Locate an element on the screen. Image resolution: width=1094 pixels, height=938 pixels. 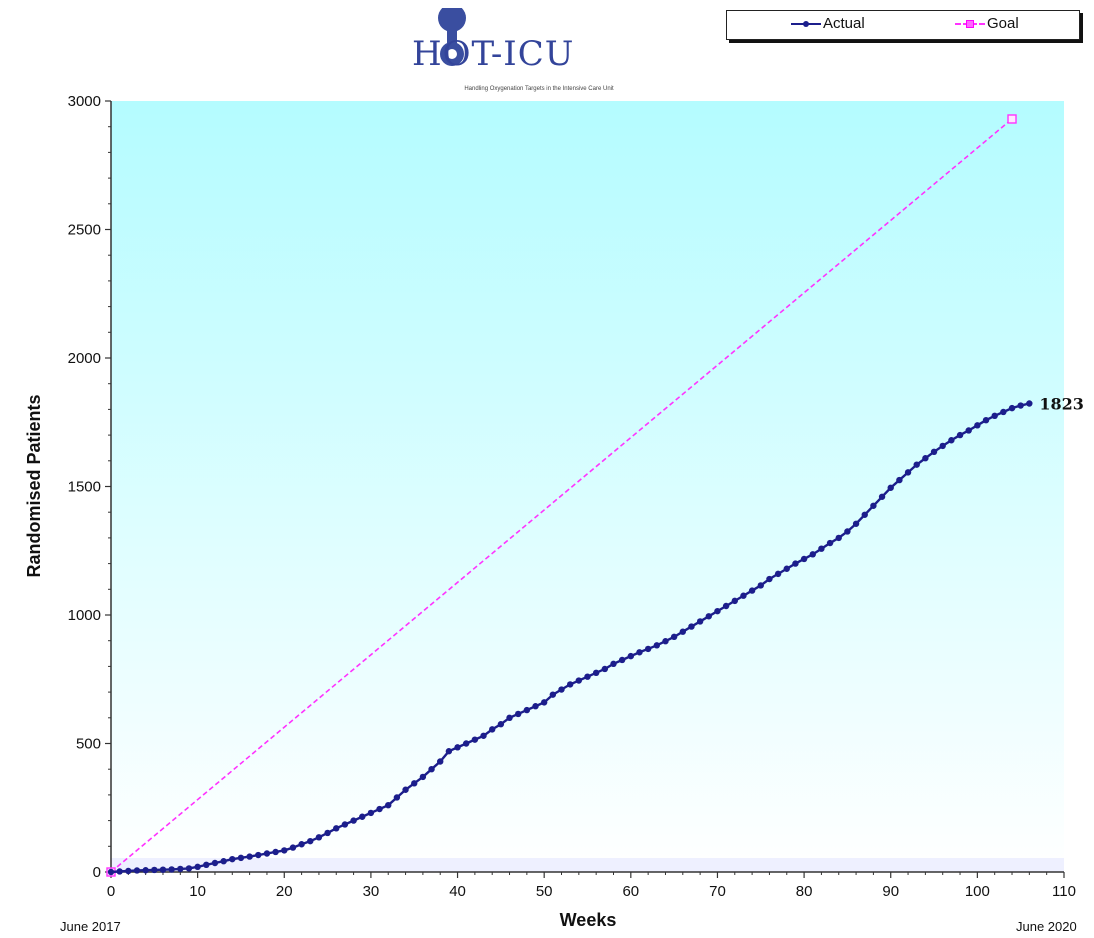
x-tick-label: 20 is located at coordinates (284, 891).